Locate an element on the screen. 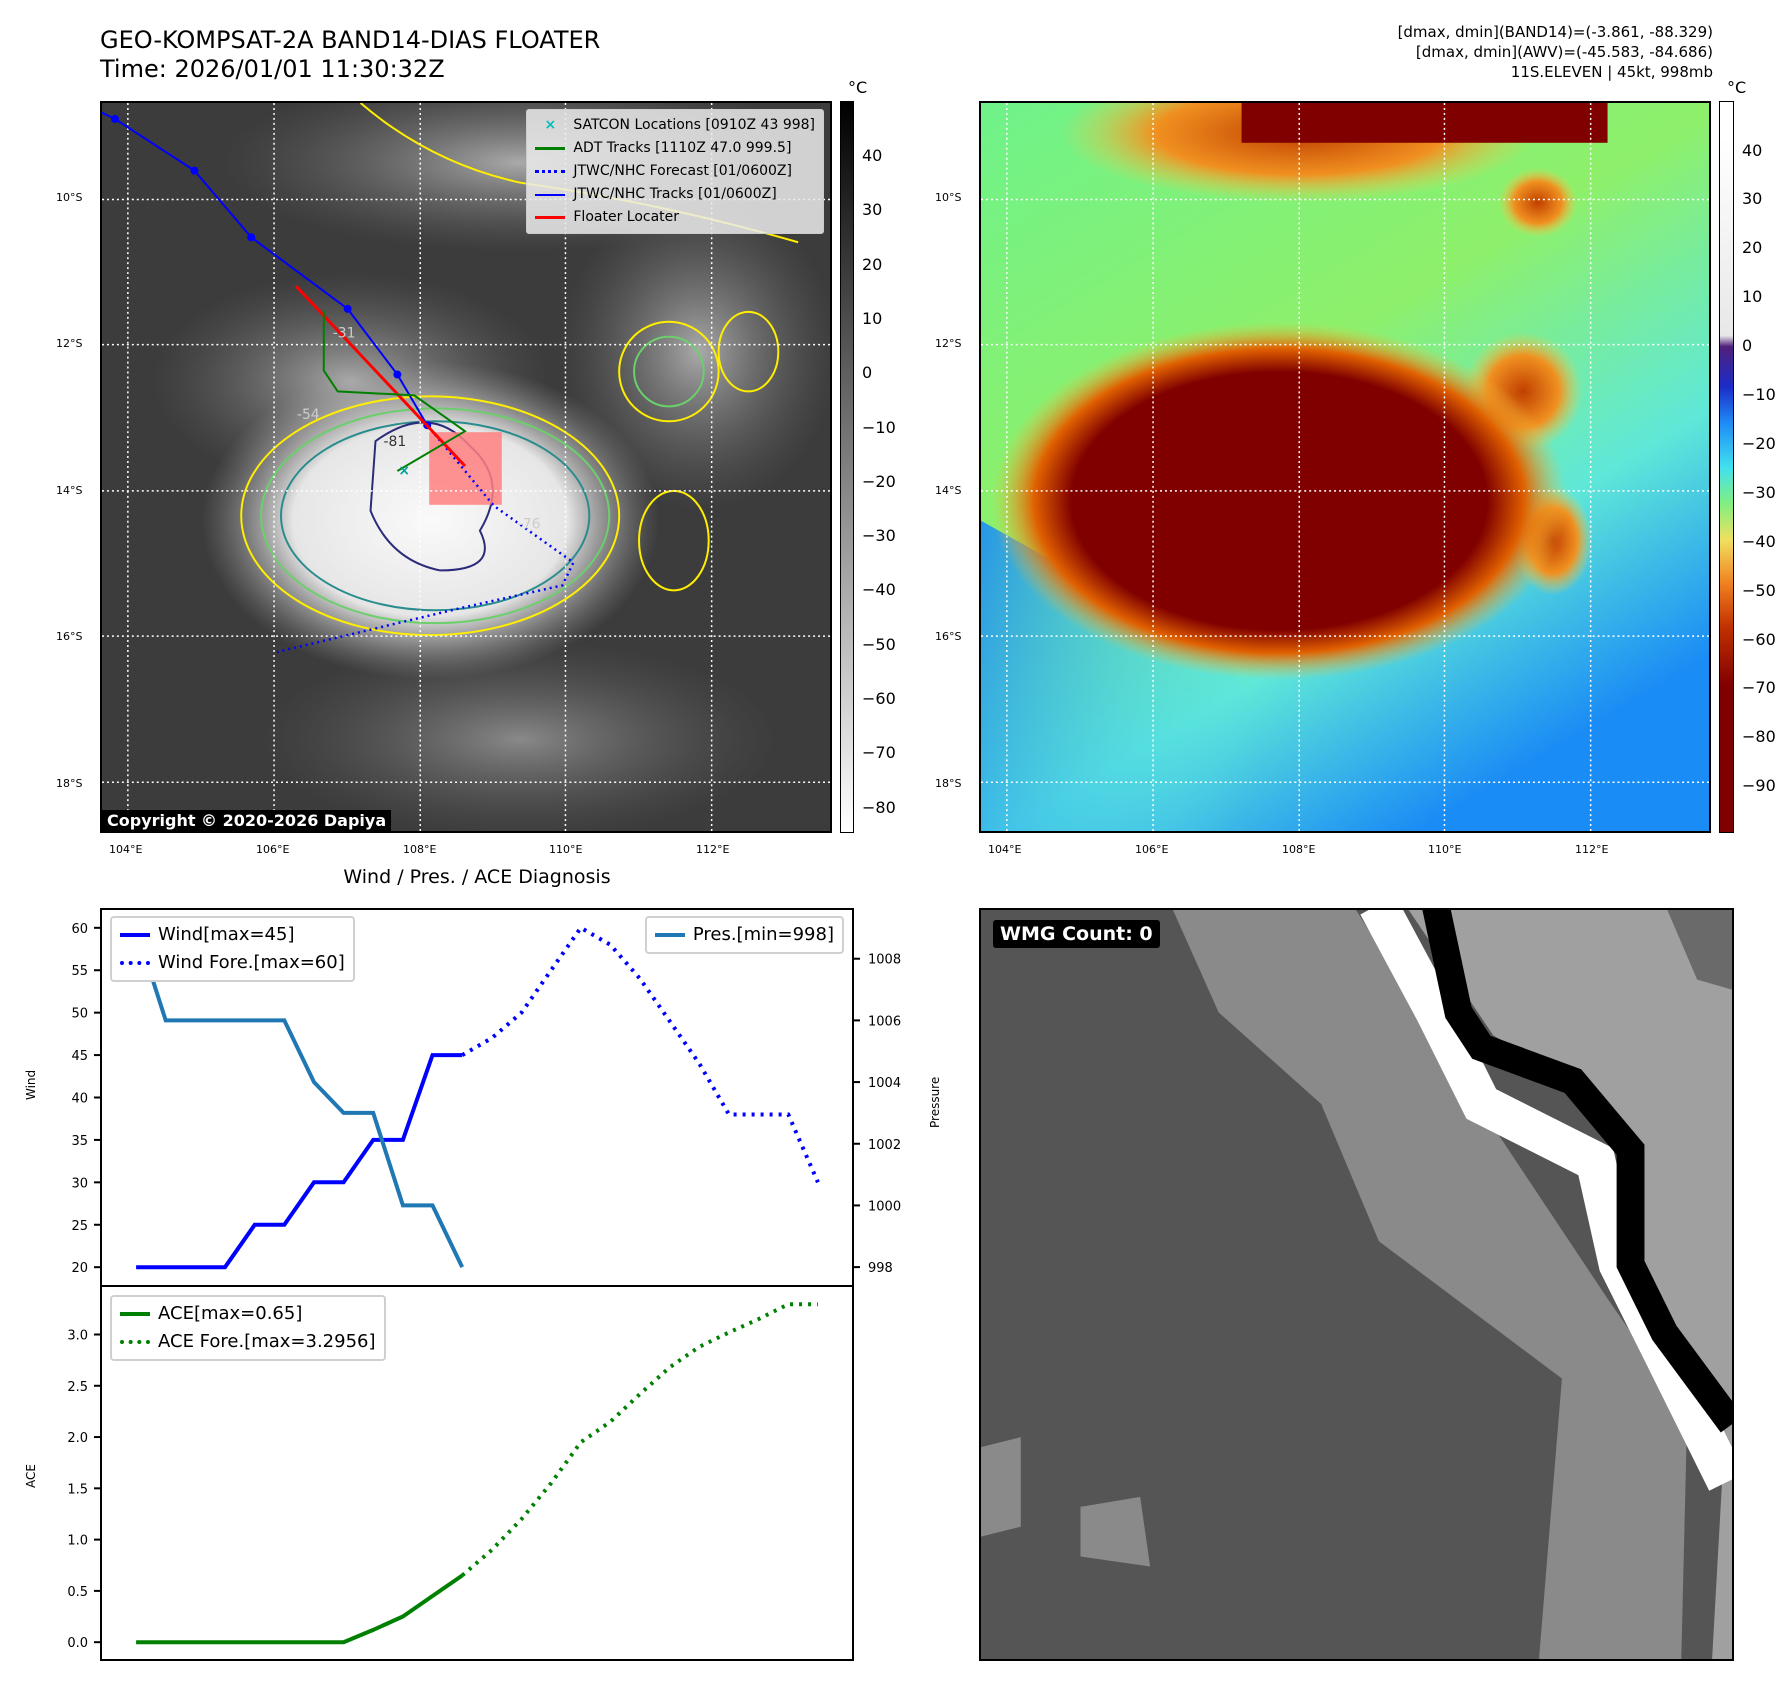 The height and width of the screenshot is (1690, 1792). wind-axis-label: Wind is located at coordinates (31, 1084).